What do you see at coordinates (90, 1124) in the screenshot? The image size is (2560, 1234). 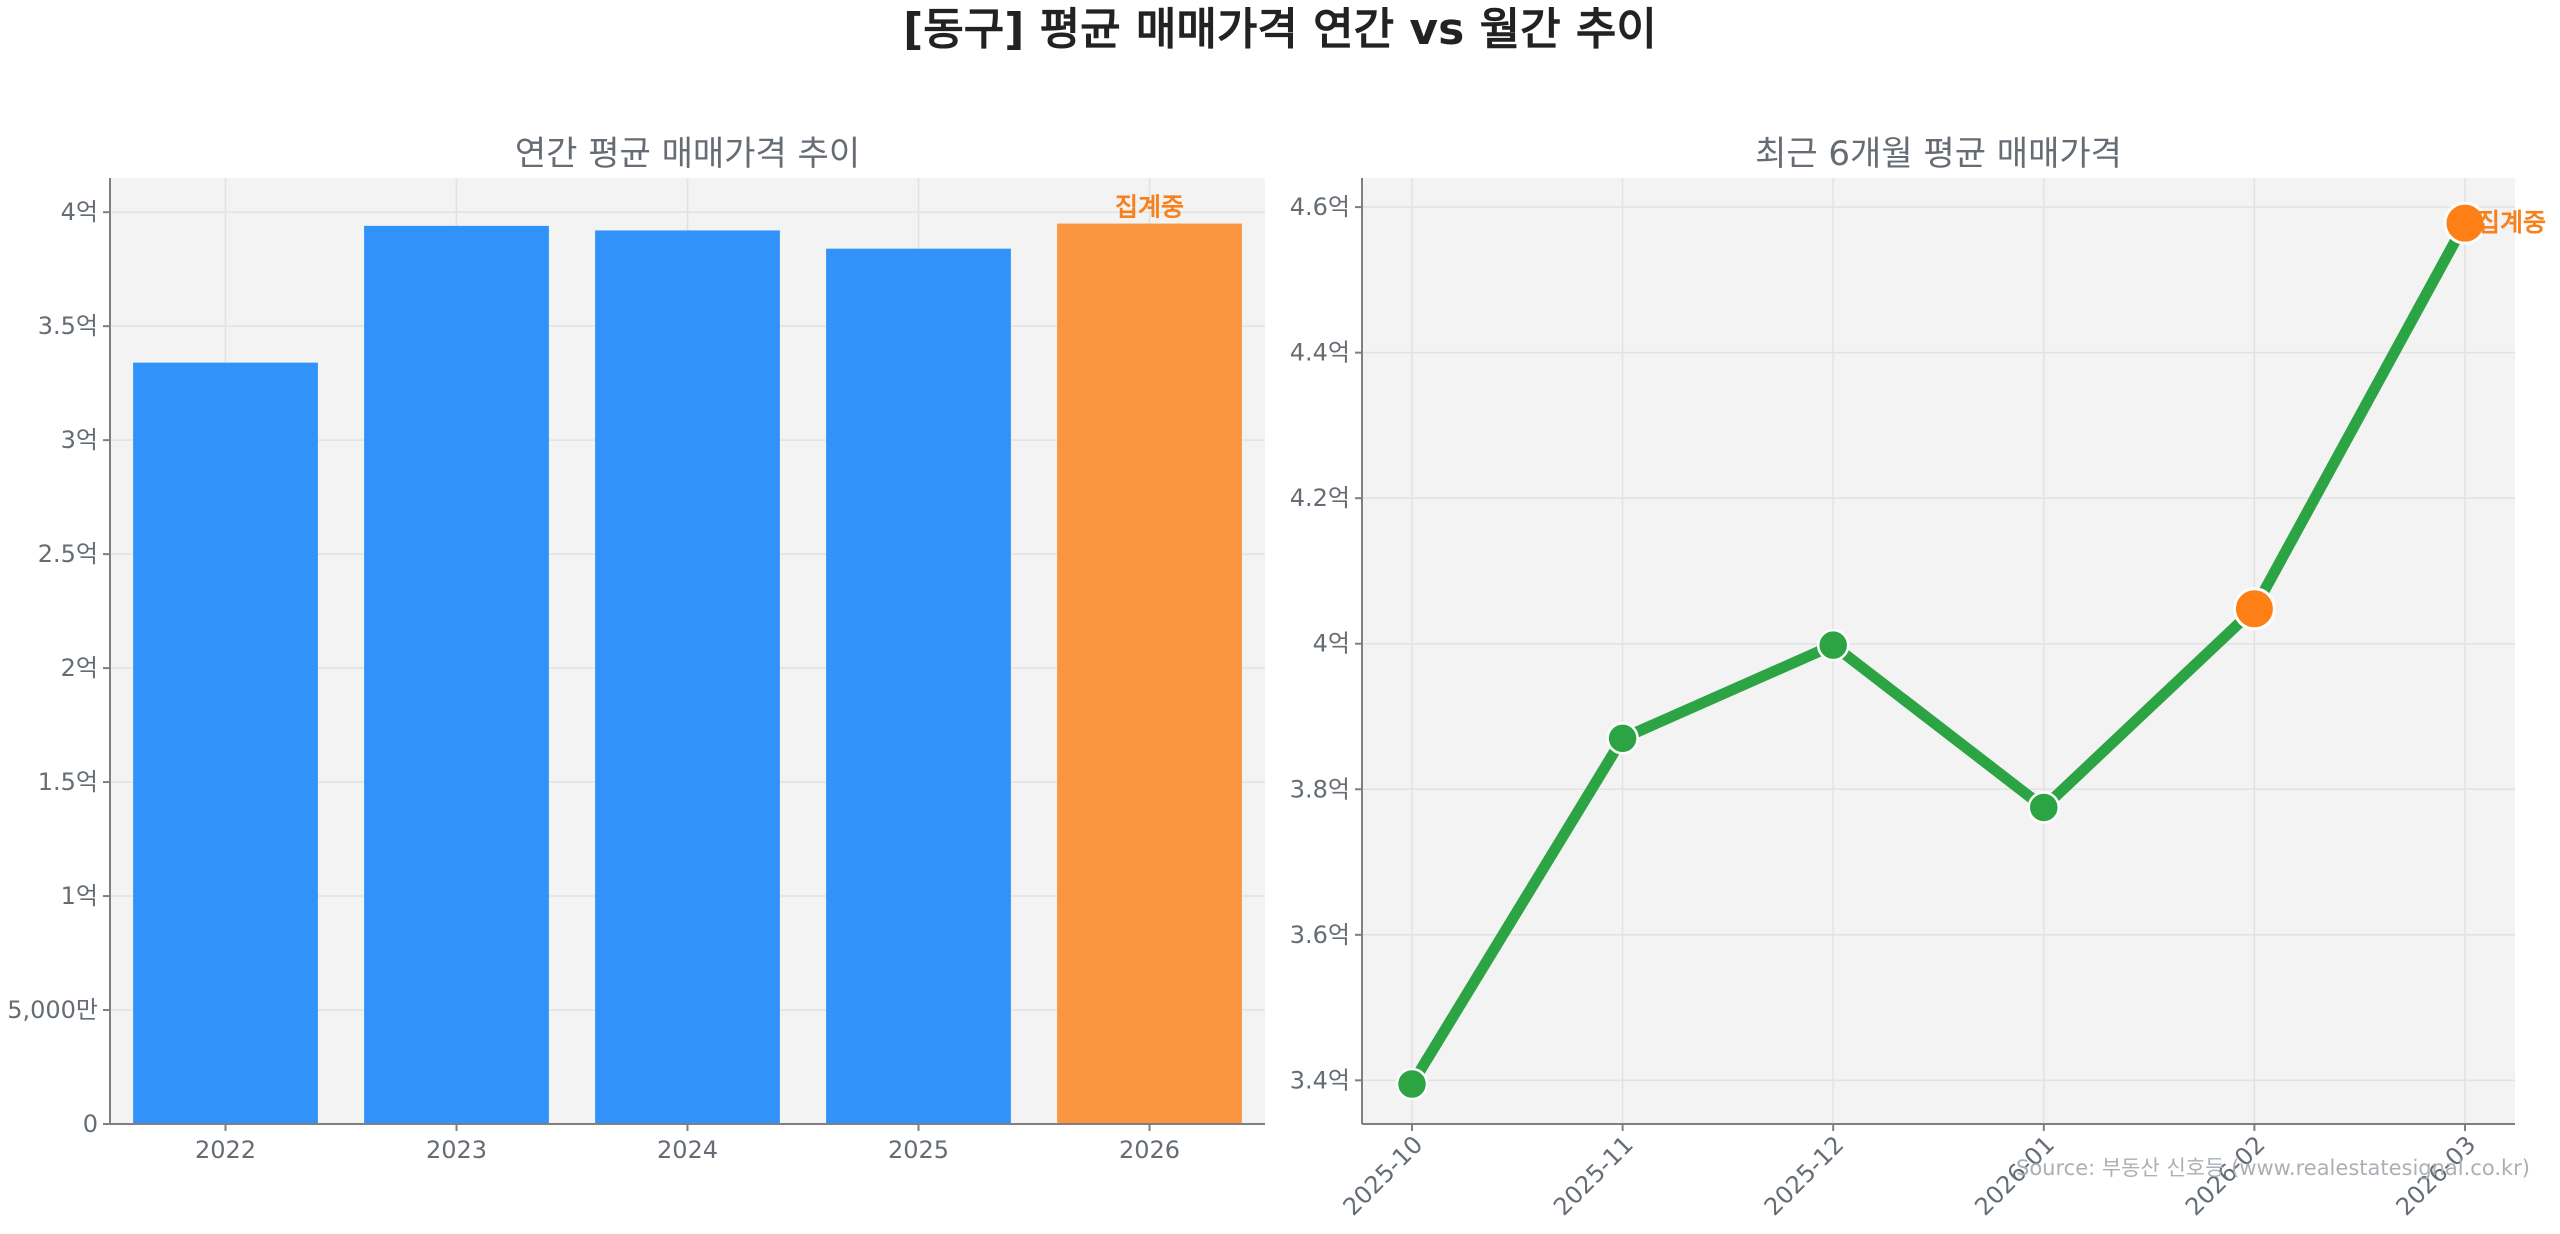 I see `bar-y-tick-label: 0` at bounding box center [90, 1124].